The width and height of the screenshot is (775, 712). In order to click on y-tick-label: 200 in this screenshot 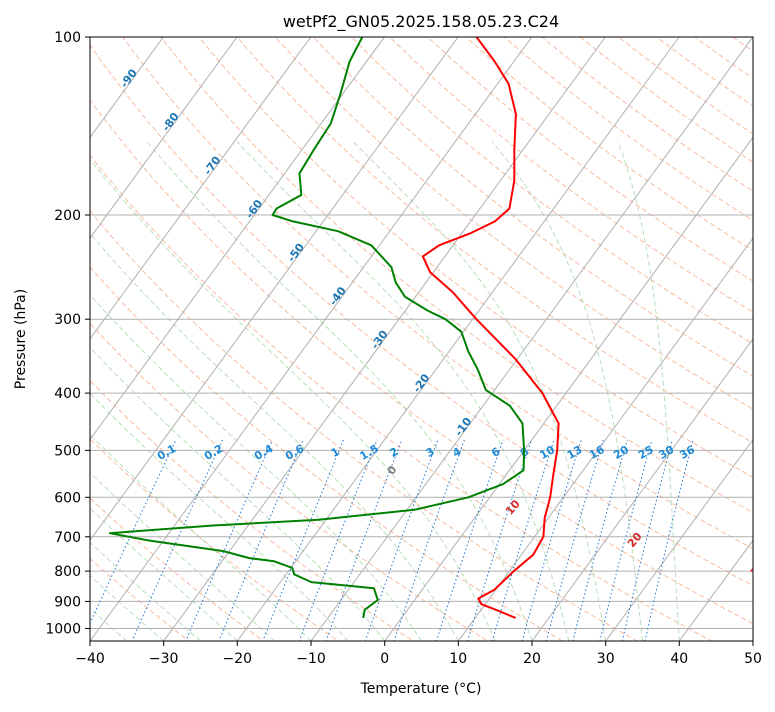, I will do `click(67, 216)`.